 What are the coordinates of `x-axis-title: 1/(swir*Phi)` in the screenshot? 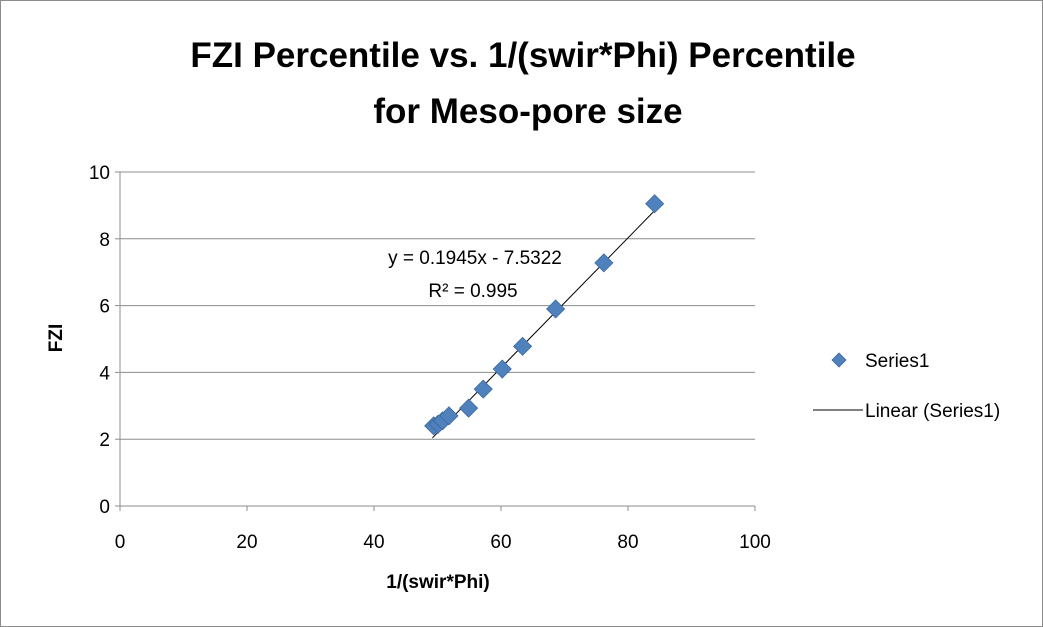 It's located at (437, 582).